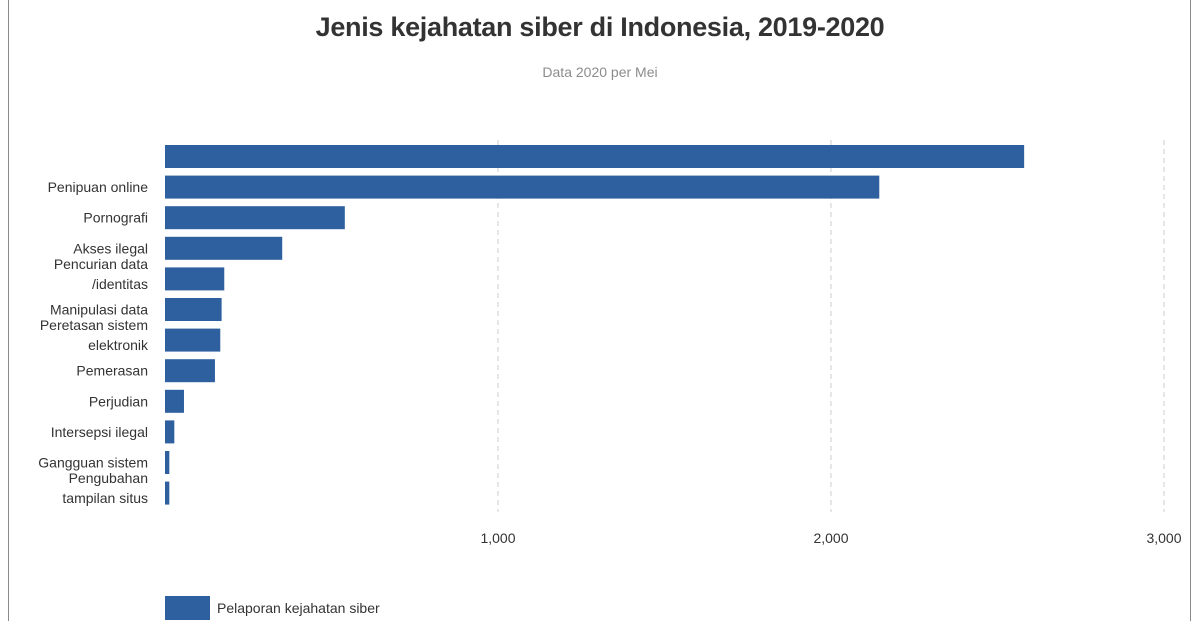 This screenshot has width=1200, height=621. I want to click on category-label: Akses ilegal, so click(110, 248).